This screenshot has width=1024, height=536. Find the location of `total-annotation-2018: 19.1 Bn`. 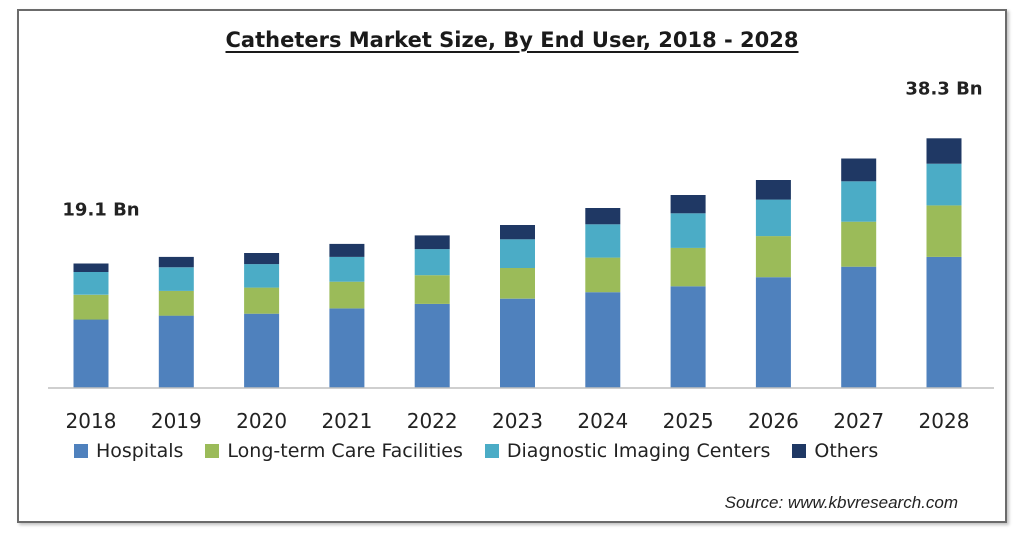

total-annotation-2018: 19.1 Bn is located at coordinates (100, 210).